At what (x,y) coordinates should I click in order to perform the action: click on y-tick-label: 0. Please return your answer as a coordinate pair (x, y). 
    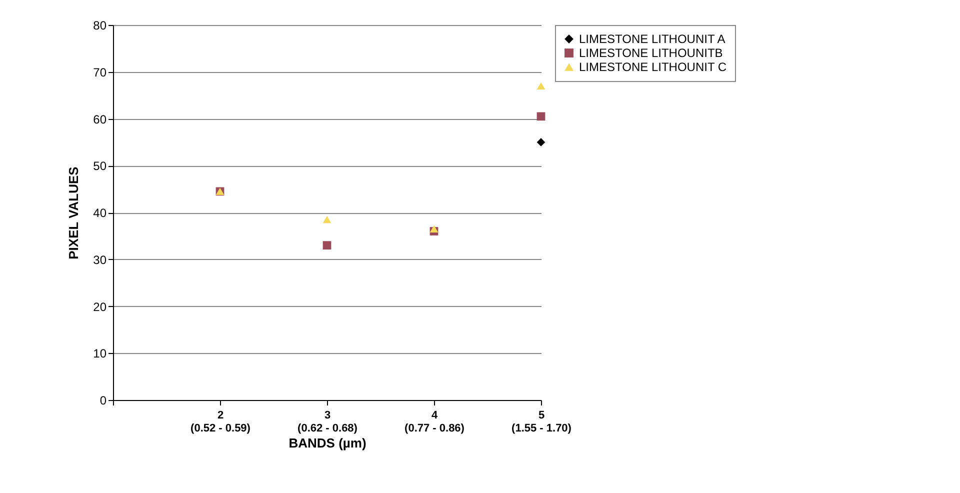
    Looking at the image, I should click on (103, 401).